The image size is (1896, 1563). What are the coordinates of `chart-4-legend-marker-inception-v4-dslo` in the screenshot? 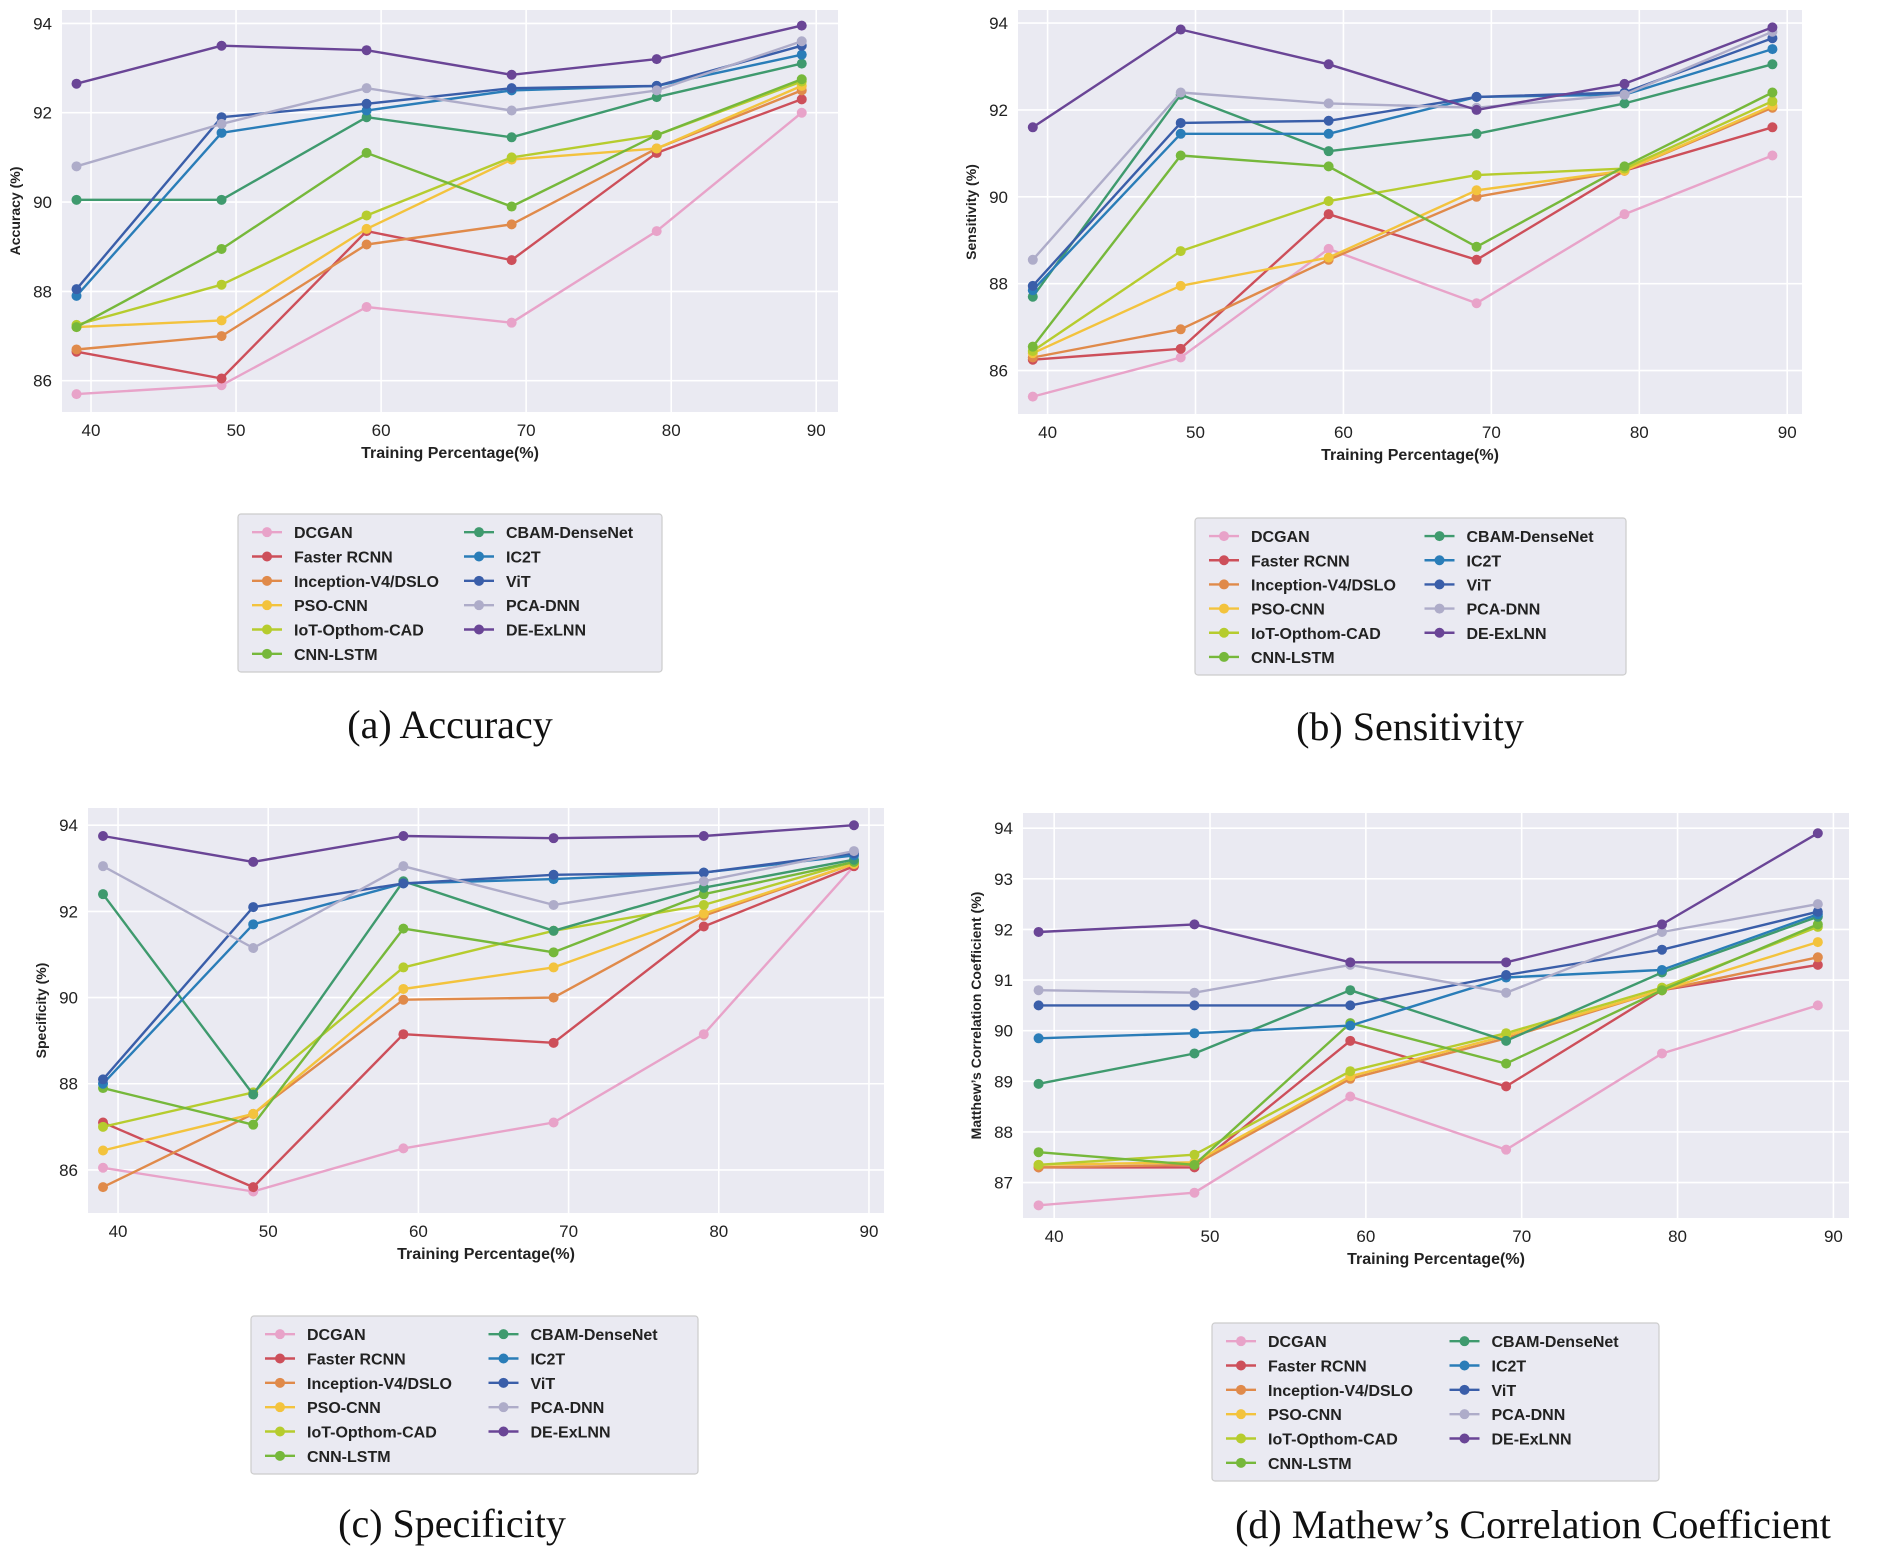 It's located at (1241, 1389).